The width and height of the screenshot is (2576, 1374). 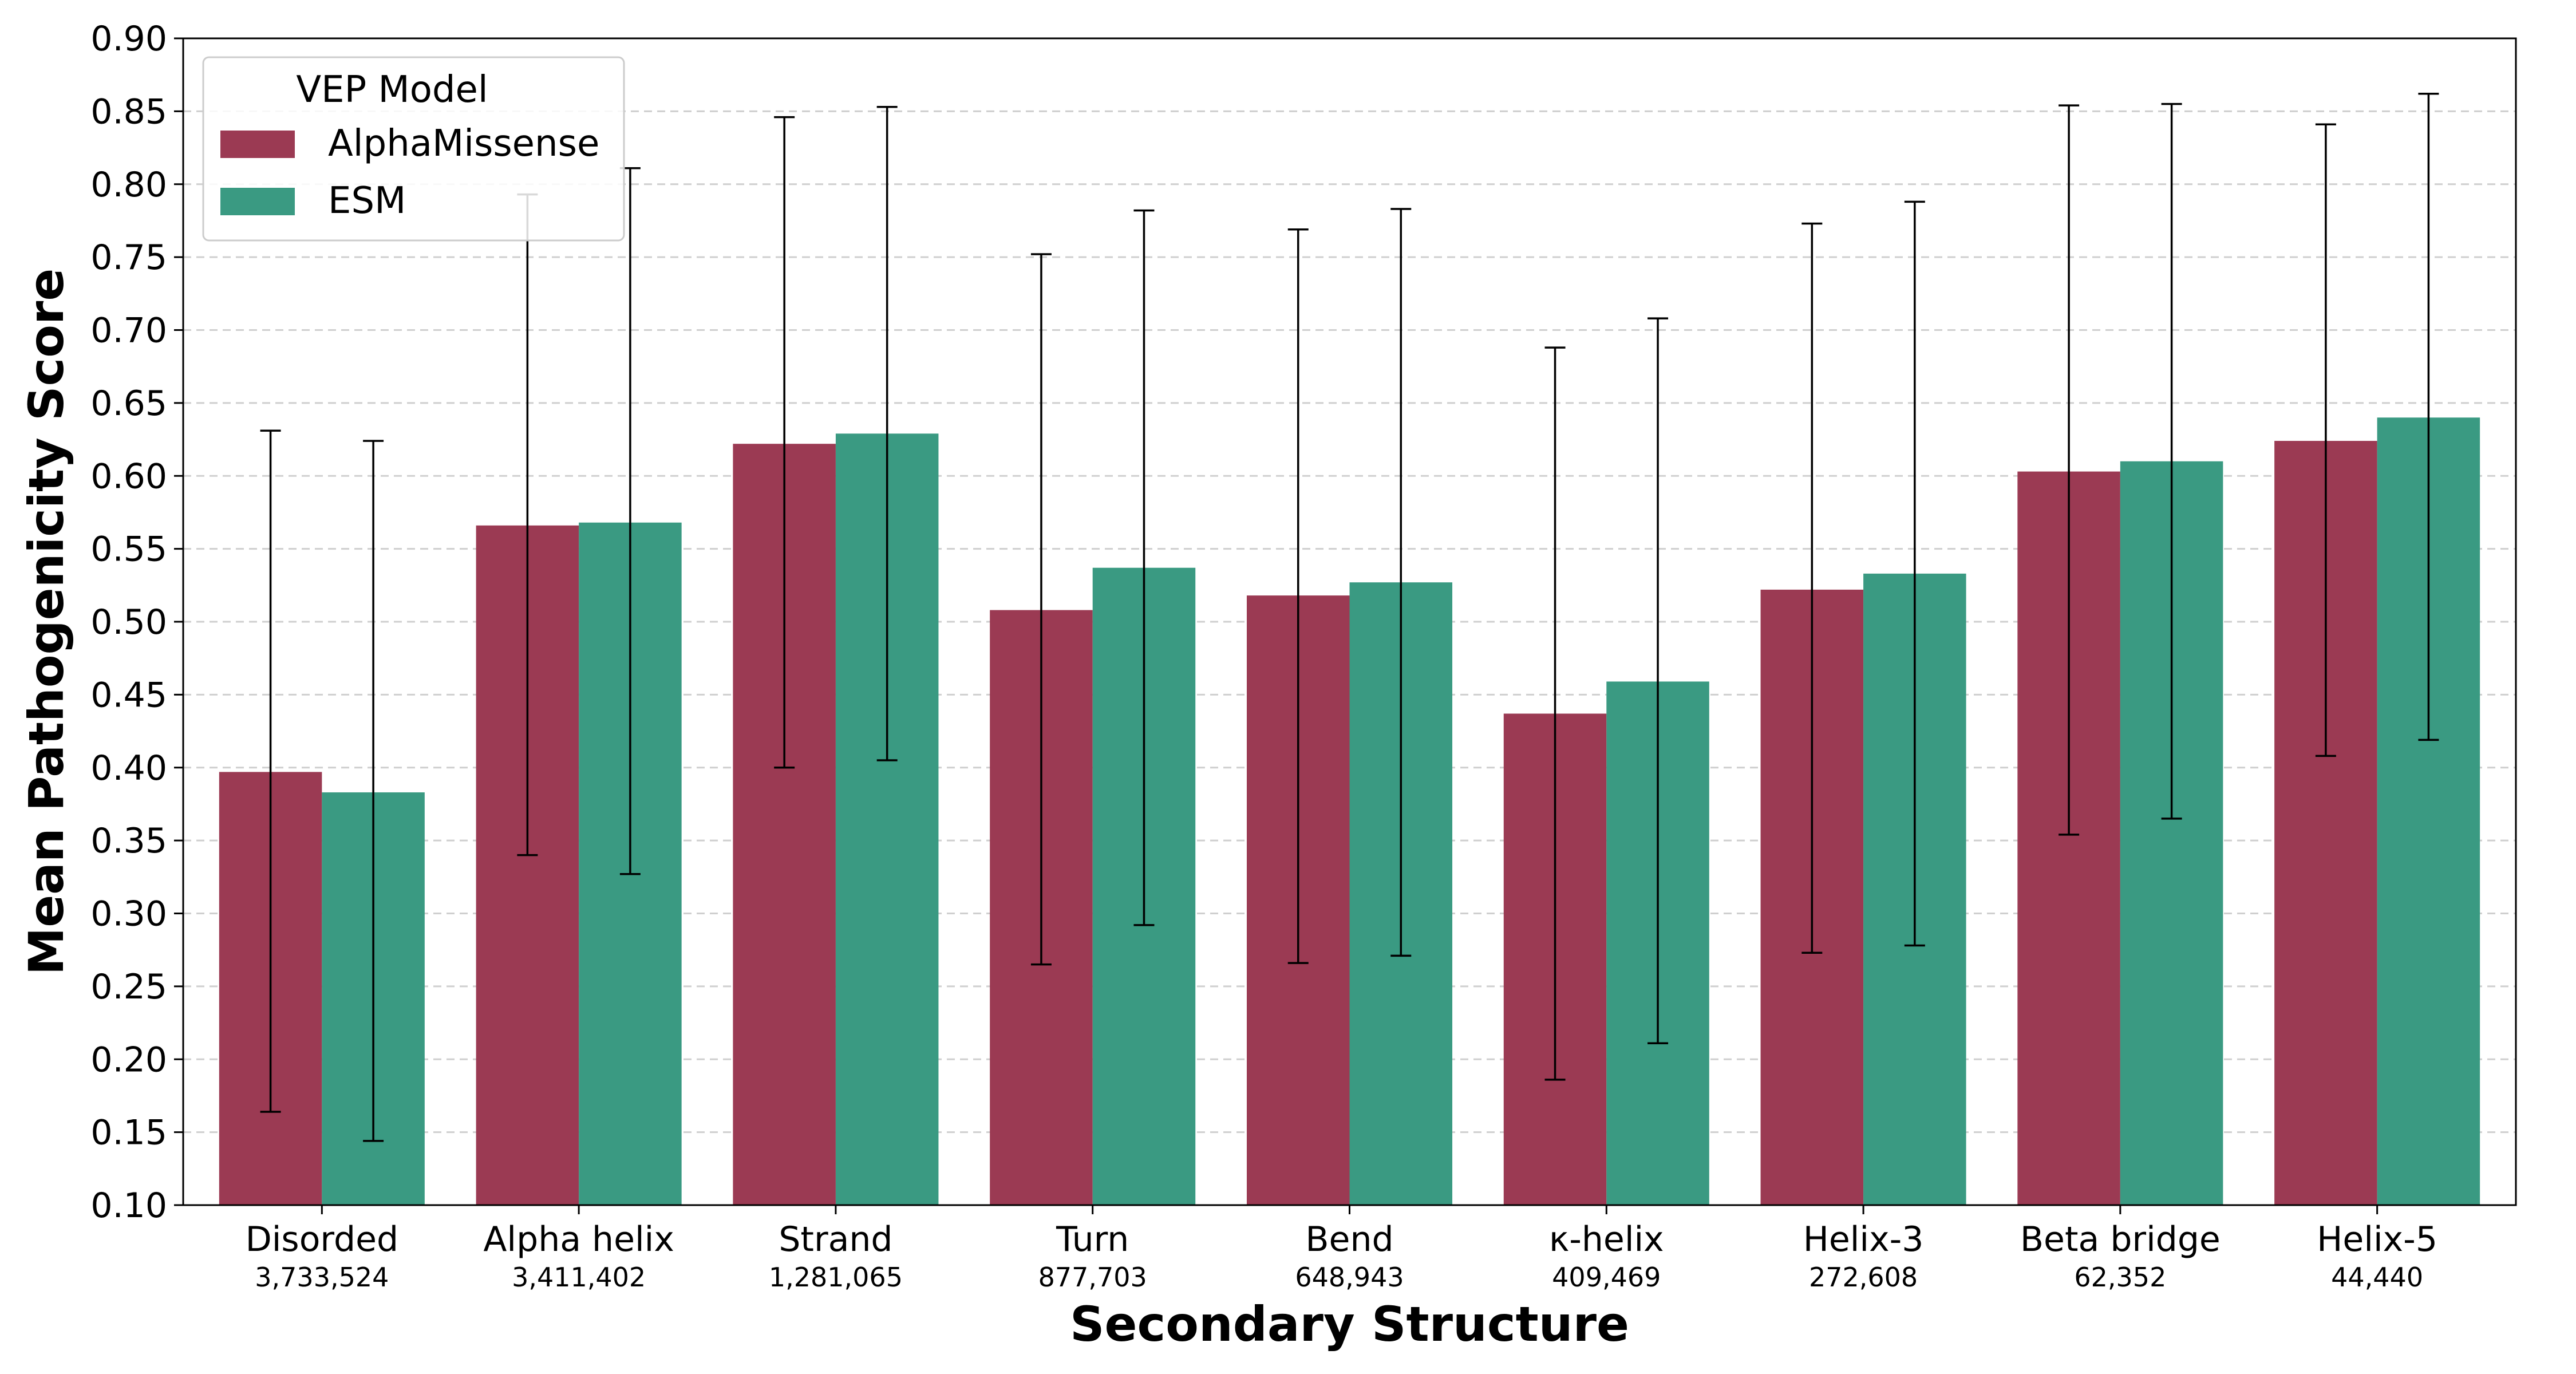 What do you see at coordinates (1092, 1240) in the screenshot?
I see `x-tick-label: Turn` at bounding box center [1092, 1240].